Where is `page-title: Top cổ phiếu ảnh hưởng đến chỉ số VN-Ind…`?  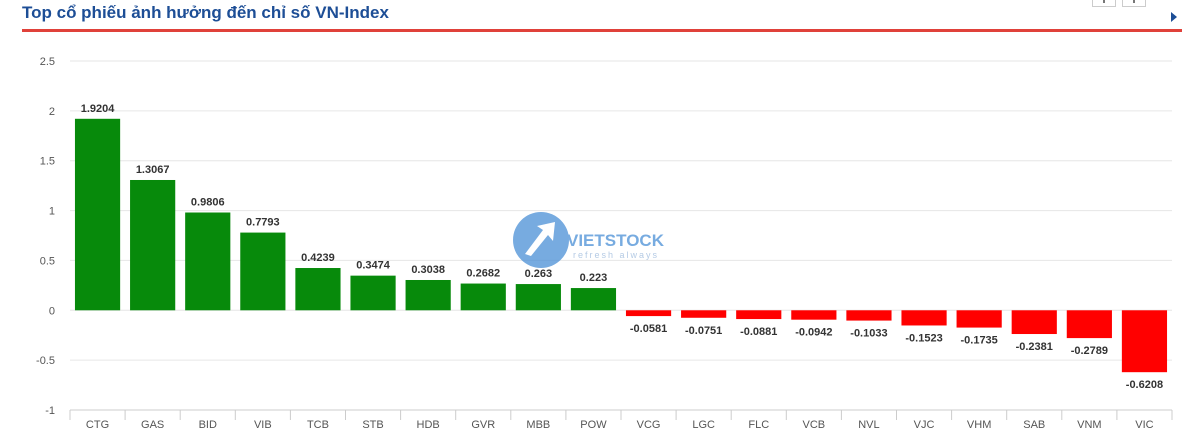
page-title: Top cổ phiếu ảnh hưởng đến chỉ số VN-Ind… is located at coordinates (205, 12).